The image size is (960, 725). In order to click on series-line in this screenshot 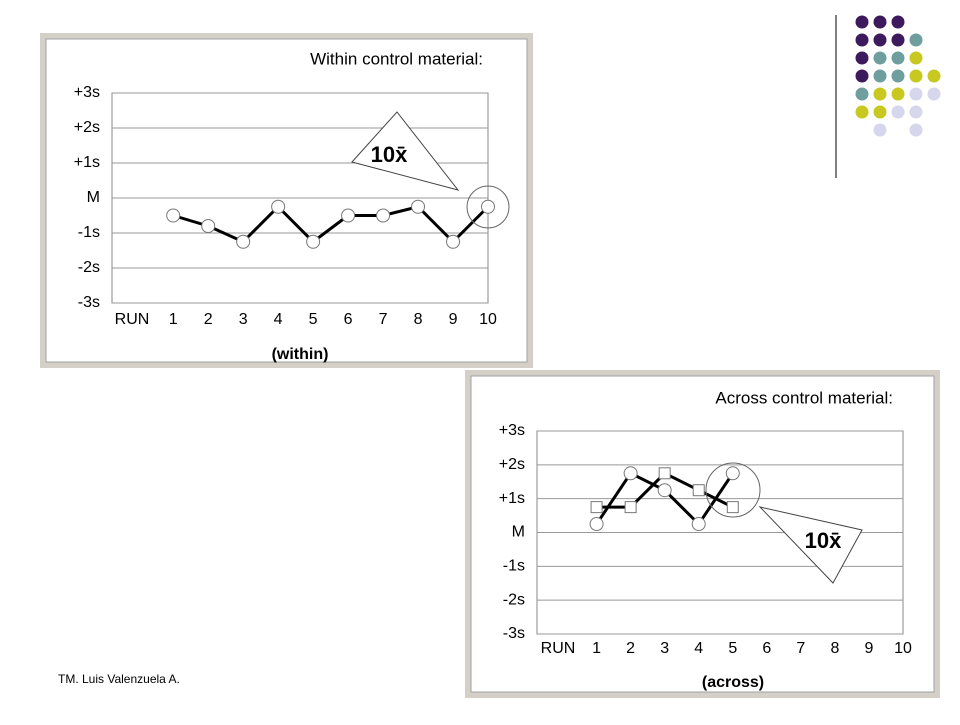, I will do `click(331, 224)`.